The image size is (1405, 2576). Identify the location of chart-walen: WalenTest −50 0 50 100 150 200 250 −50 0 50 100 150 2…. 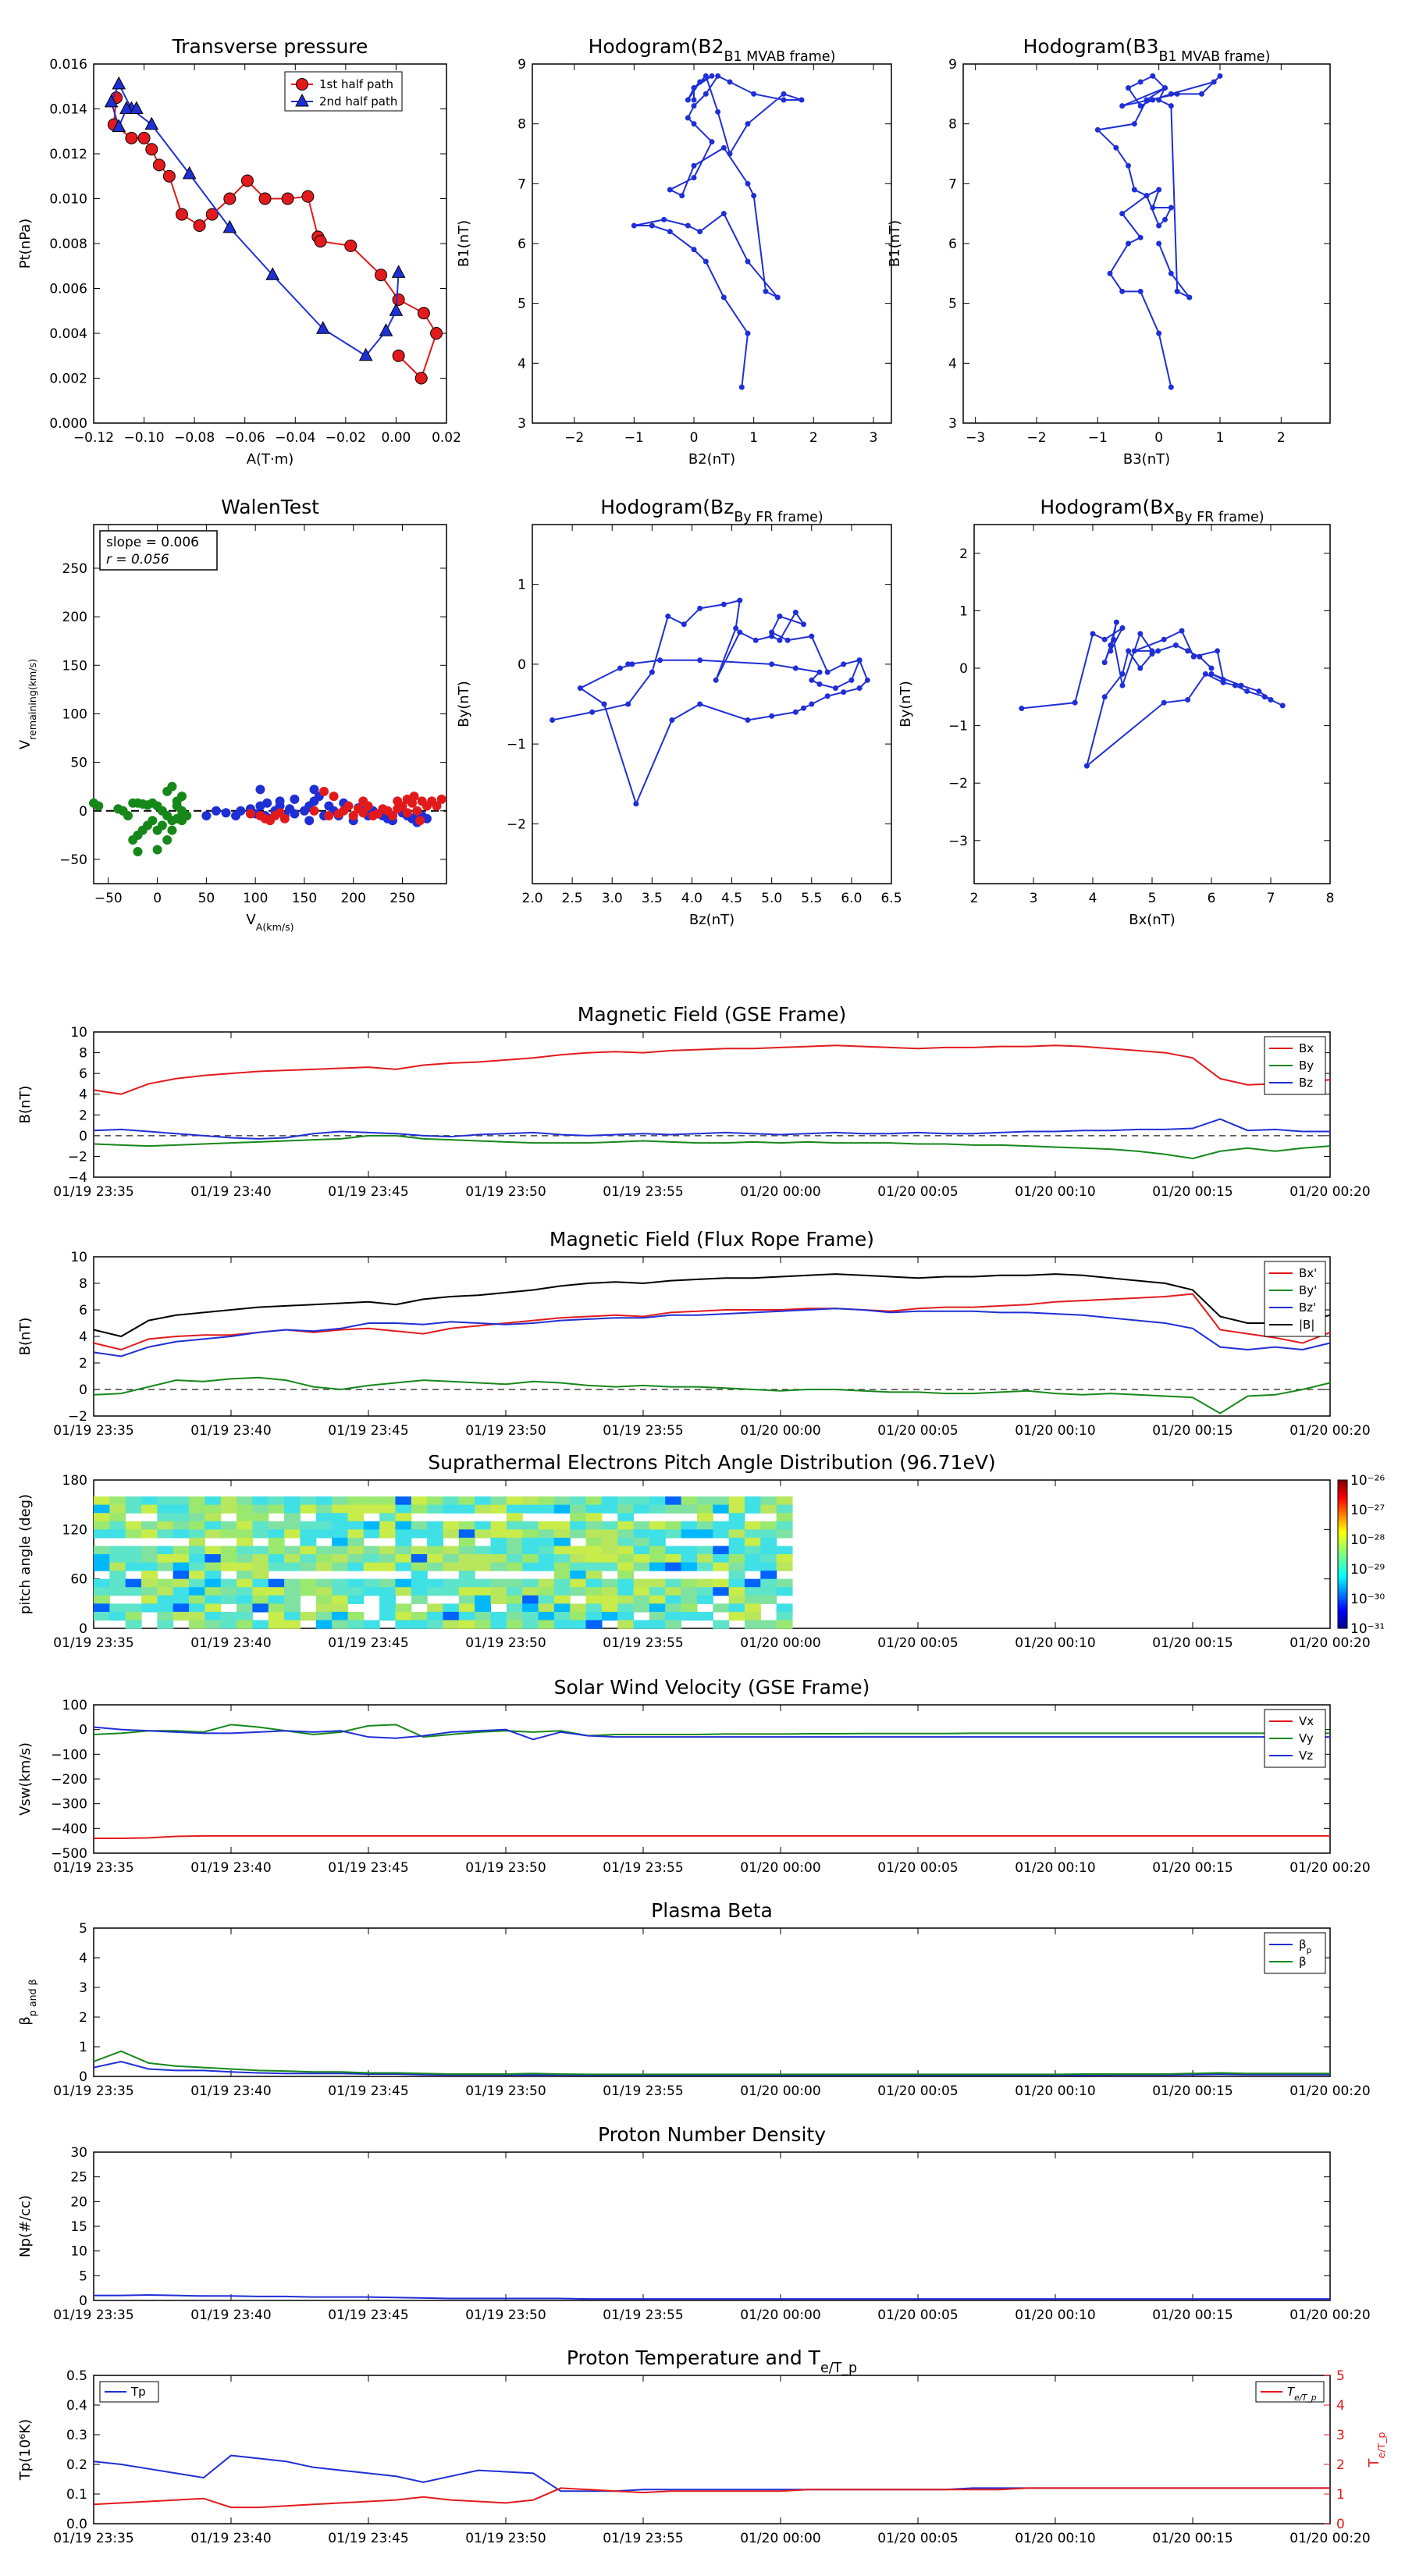
(232, 714).